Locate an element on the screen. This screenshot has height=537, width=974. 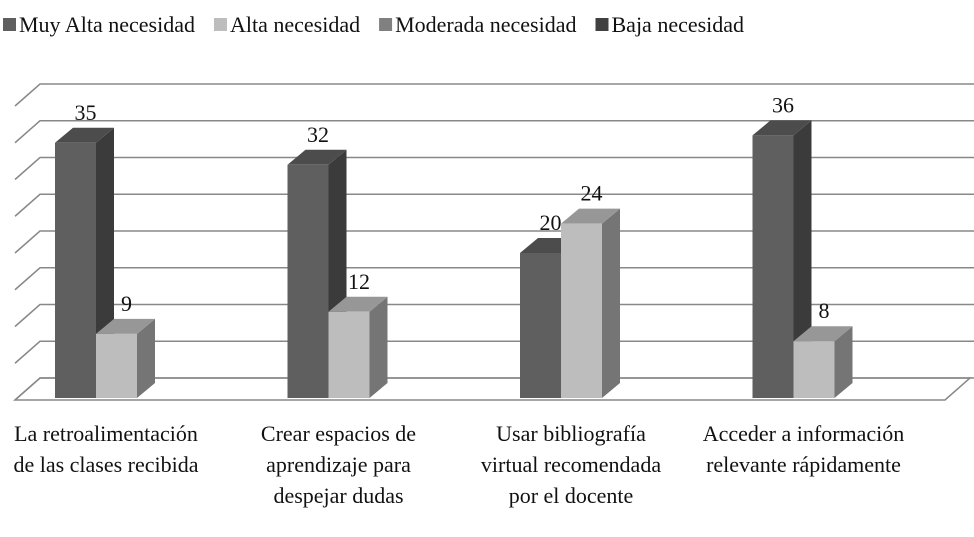
value-label: 20 is located at coordinates (551, 222).